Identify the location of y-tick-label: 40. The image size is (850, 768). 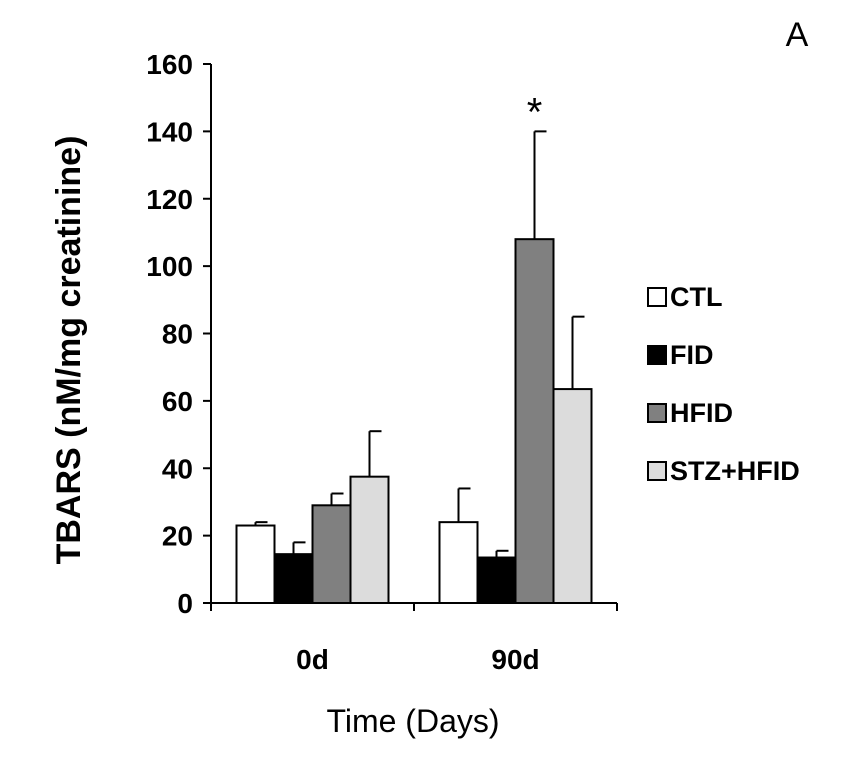
(177, 468).